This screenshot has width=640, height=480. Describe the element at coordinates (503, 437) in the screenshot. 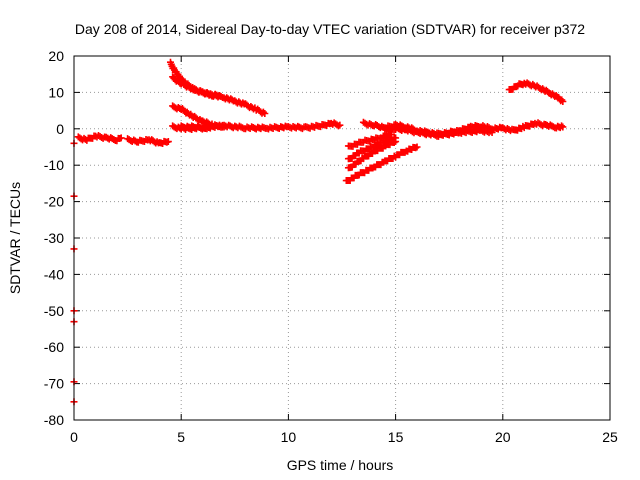

I see `x-tick-label: 20` at that location.